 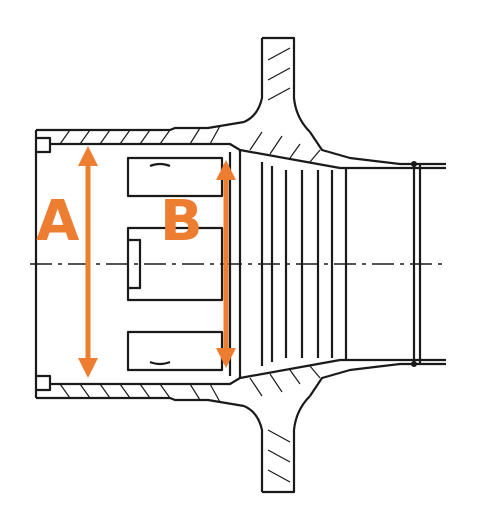 What do you see at coordinates (44, 383) in the screenshot?
I see `left-lip-bottom` at bounding box center [44, 383].